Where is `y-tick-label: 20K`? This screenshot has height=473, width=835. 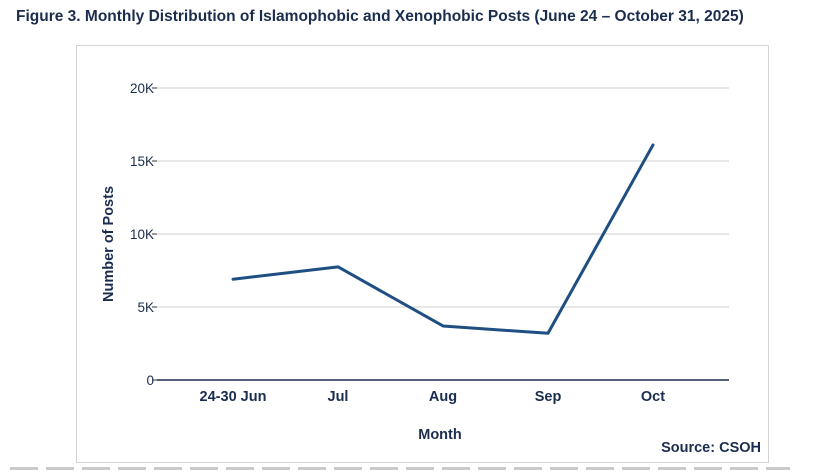 y-tick-label: 20K is located at coordinates (142, 88).